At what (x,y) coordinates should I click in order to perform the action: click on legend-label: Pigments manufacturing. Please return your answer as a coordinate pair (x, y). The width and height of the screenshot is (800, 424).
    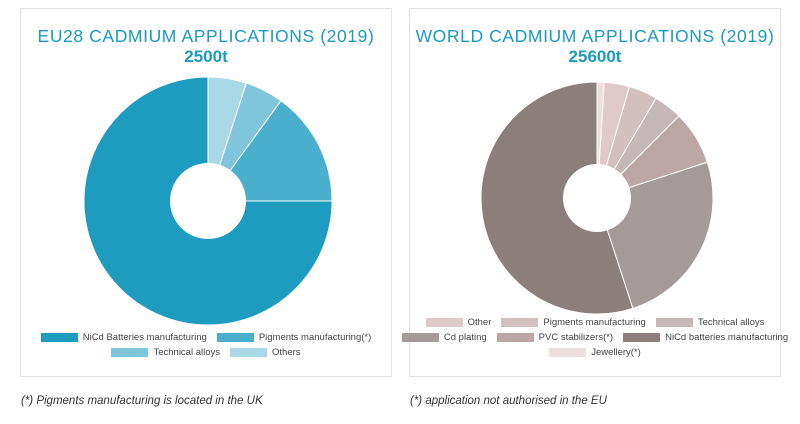
    Looking at the image, I should click on (594, 322).